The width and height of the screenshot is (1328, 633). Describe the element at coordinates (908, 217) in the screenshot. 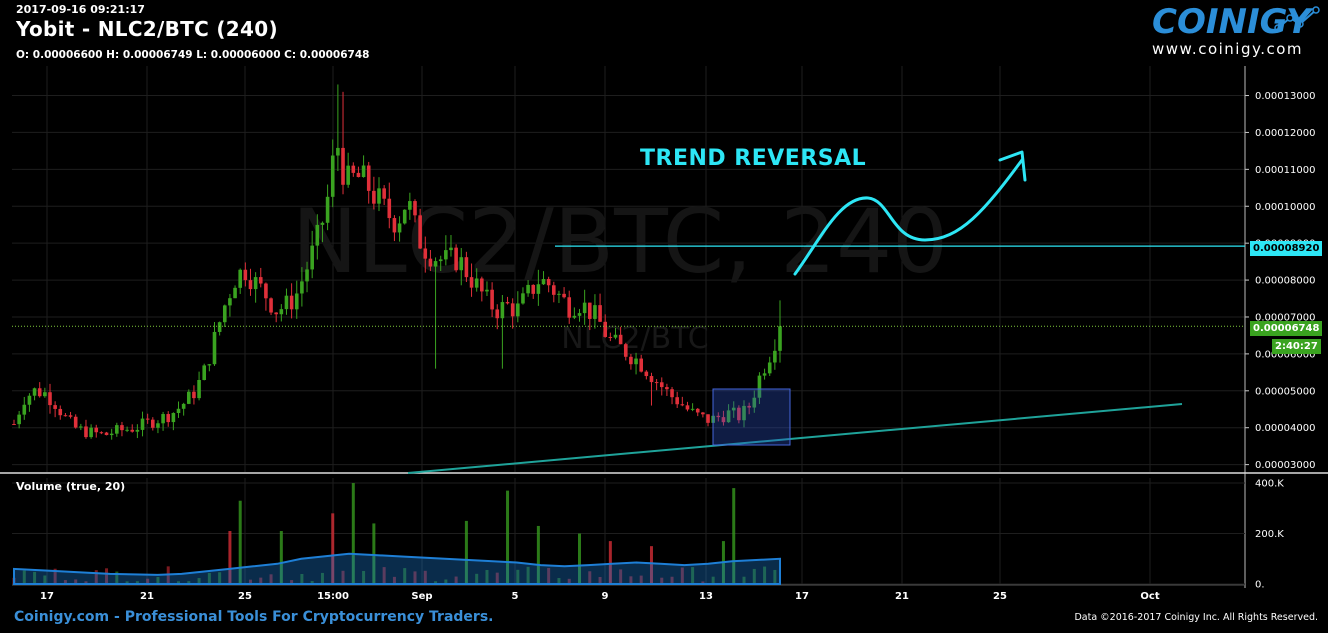

I see `trend-reversal-arrow-path` at that location.